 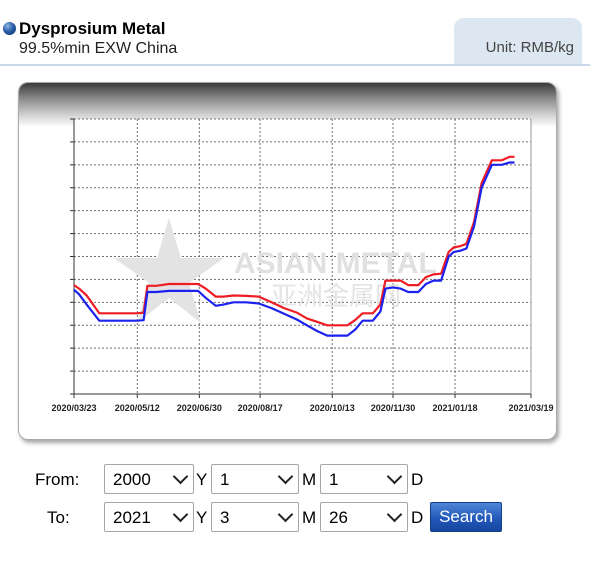 I want to click on x-tick-label: 2021/01/18, so click(x=455, y=408).